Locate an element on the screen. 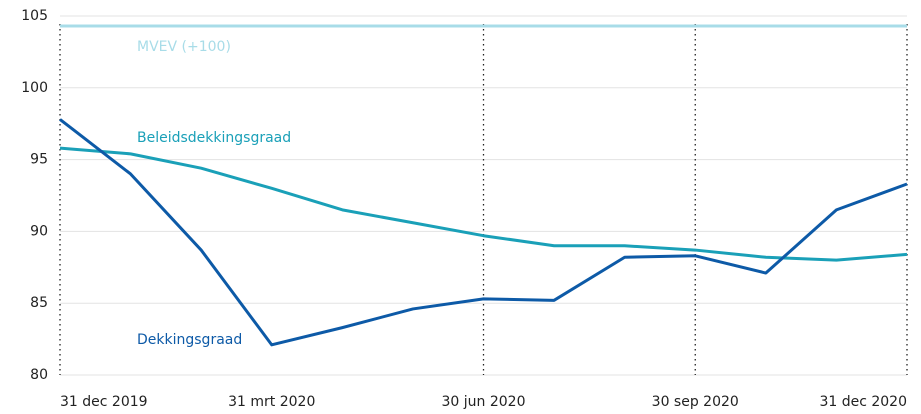 This screenshot has height=414, width=921. series-label: Dekkingsgraad is located at coordinates (189, 340).